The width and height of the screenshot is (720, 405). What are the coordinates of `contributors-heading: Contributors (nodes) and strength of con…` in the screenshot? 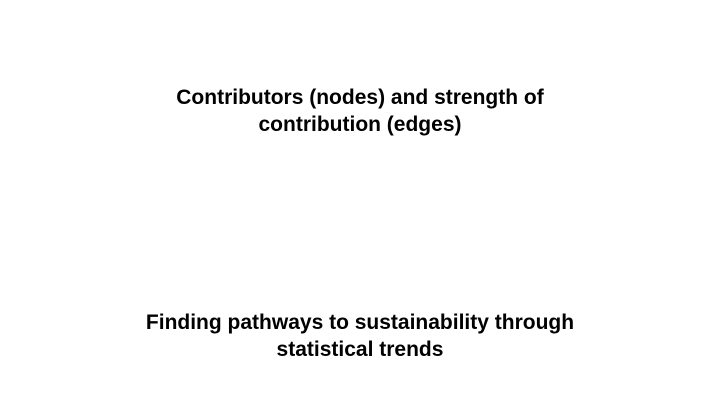 It's located at (360, 111).